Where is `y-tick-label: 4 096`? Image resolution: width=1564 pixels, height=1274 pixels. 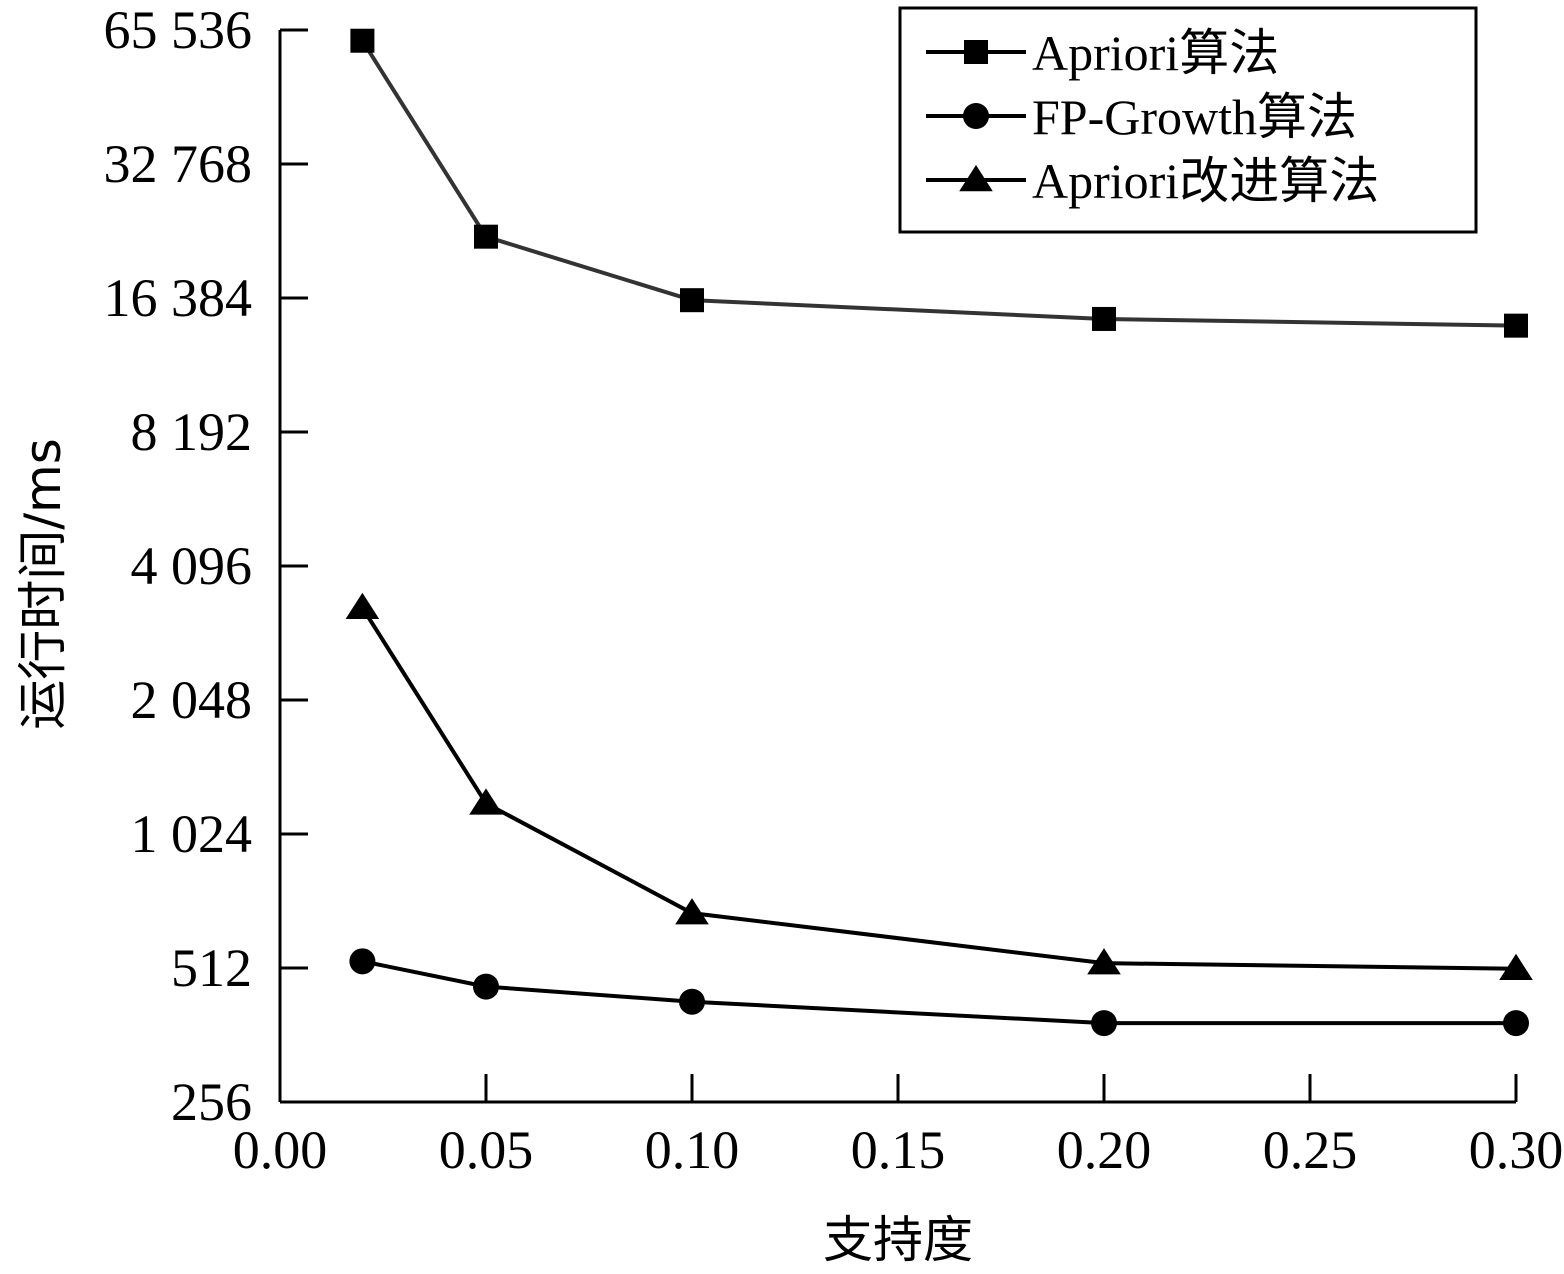
y-tick-label: 4 096 is located at coordinates (192, 566).